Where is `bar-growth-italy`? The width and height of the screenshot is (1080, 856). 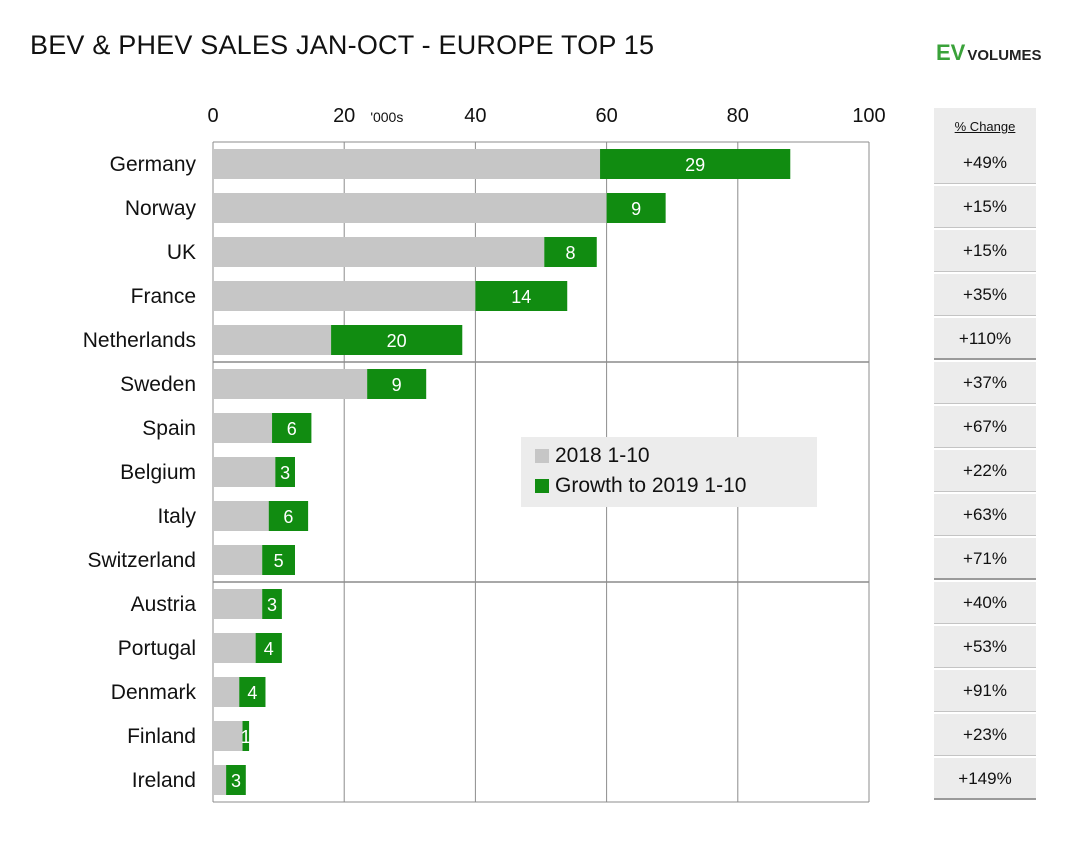 bar-growth-italy is located at coordinates (288, 516).